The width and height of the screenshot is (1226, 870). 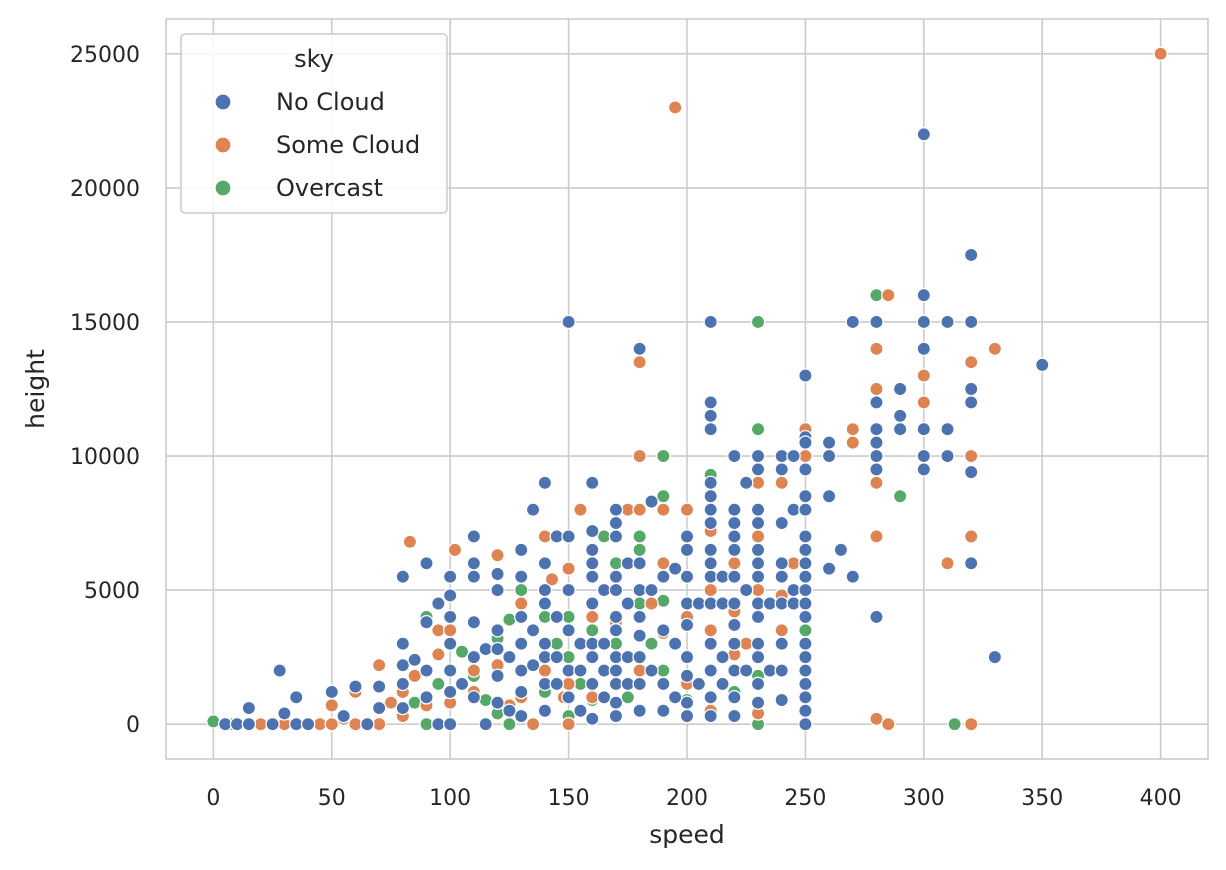 I want to click on x-tick-label: 200, so click(x=687, y=798).